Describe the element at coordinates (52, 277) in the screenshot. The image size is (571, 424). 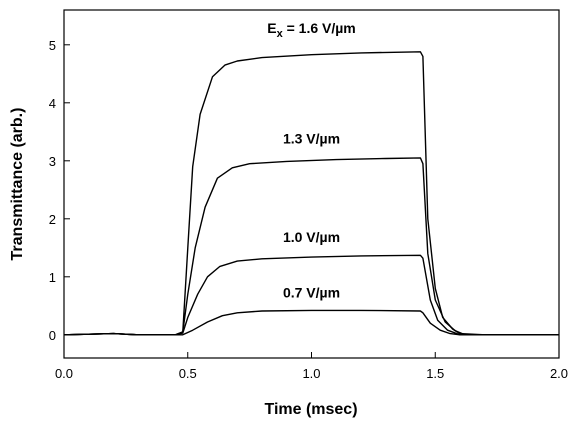
I see `y-tick-label: 1` at that location.